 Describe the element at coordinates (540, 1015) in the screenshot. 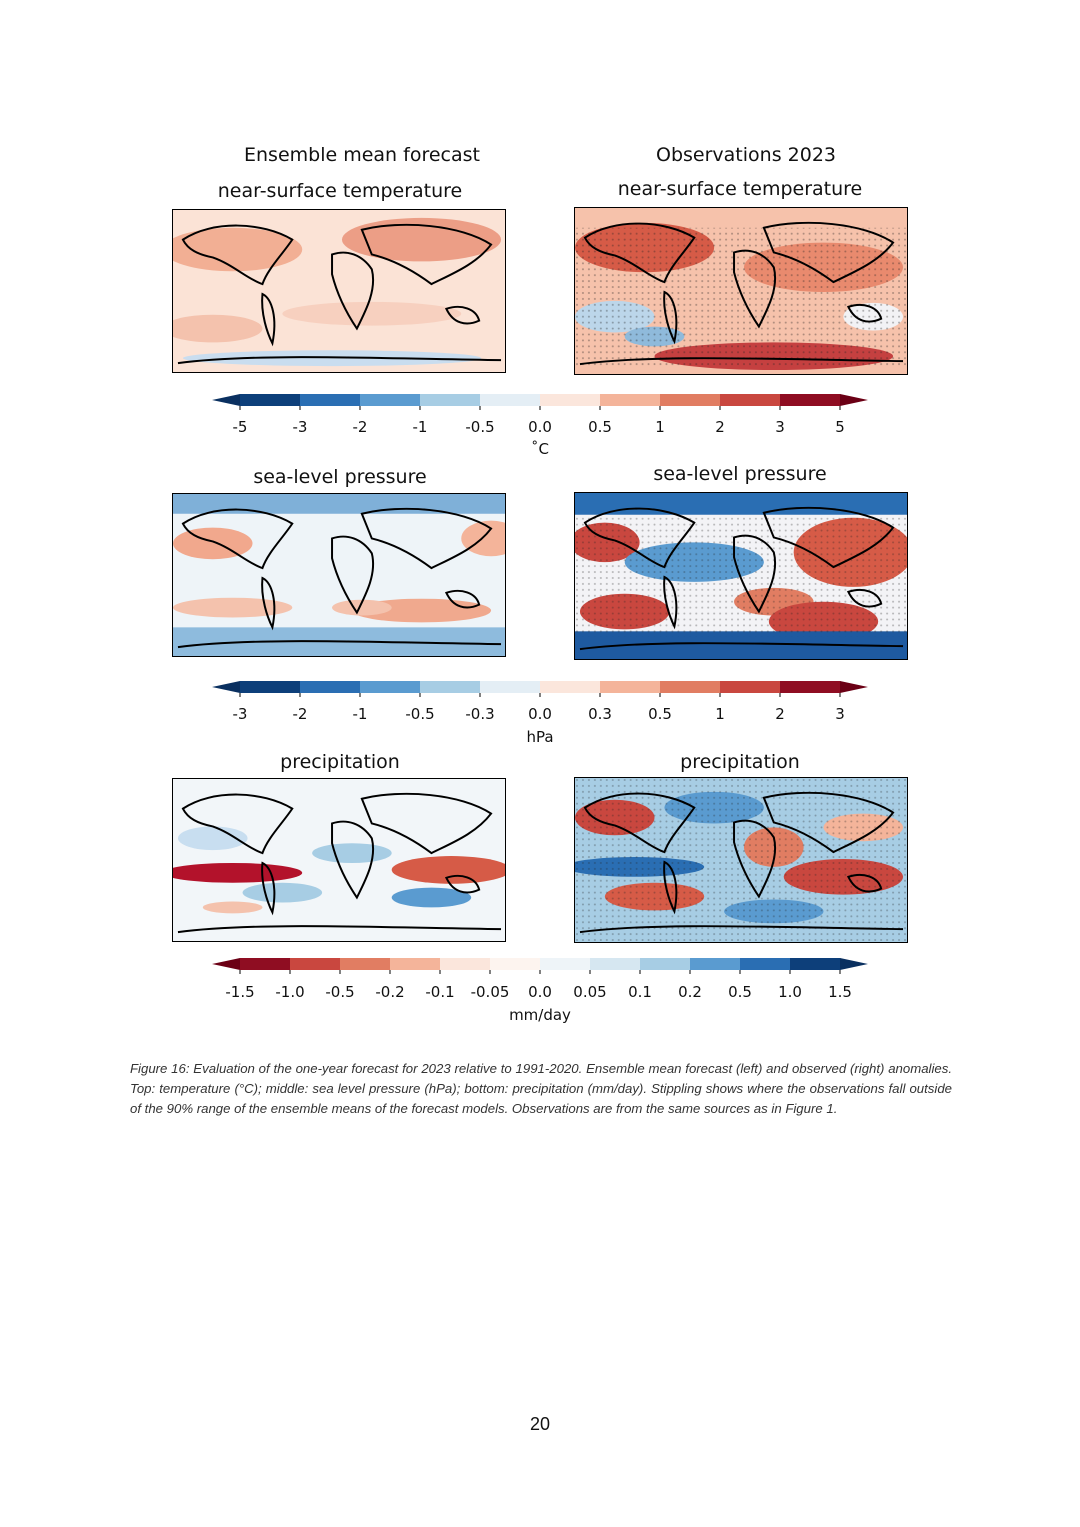

I see `precipitation-unit: mm/day` at that location.